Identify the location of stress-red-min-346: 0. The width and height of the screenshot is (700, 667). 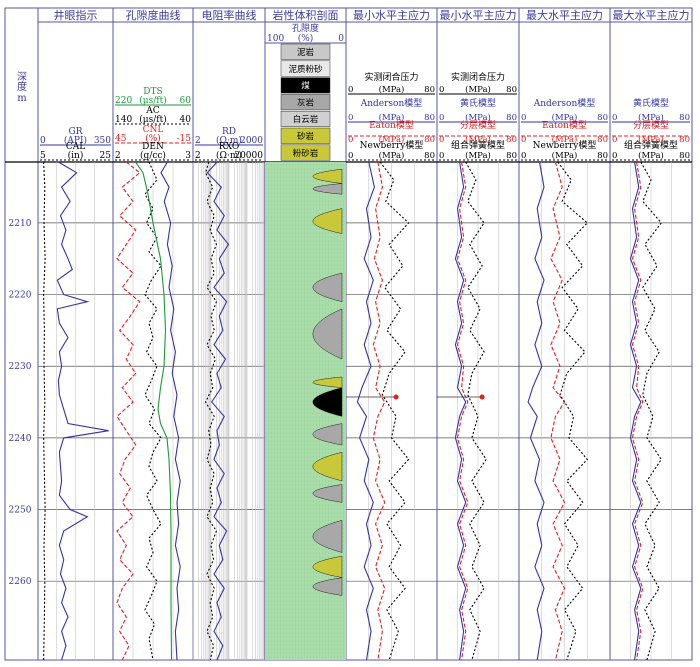
(350, 140).